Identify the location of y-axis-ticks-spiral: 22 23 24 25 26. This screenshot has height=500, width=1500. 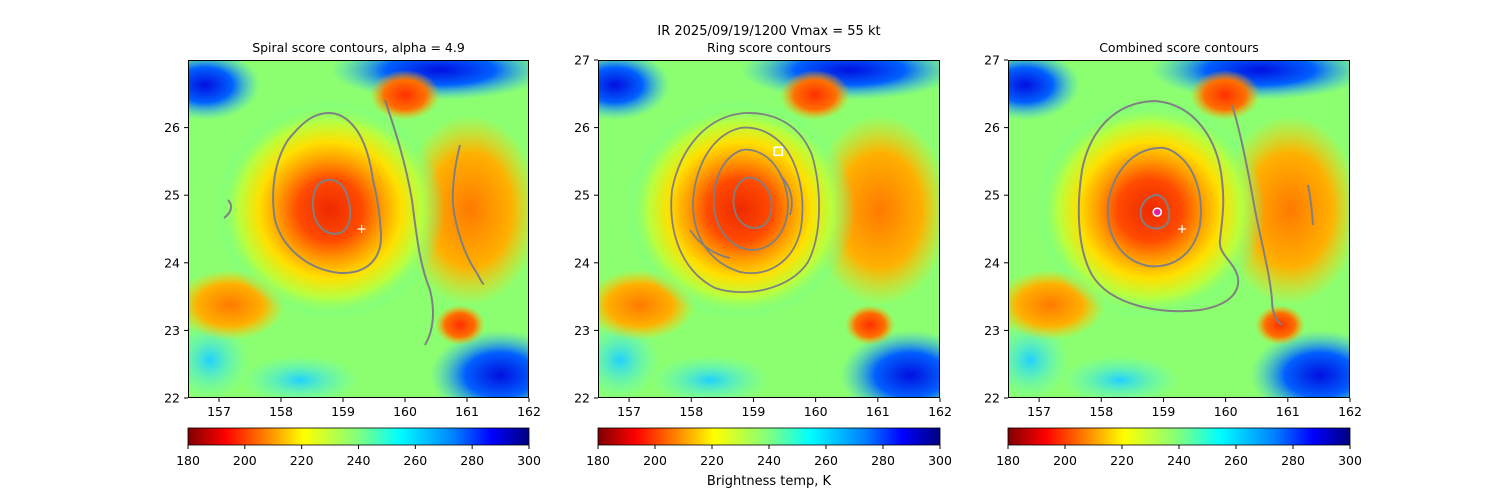
(176, 263).